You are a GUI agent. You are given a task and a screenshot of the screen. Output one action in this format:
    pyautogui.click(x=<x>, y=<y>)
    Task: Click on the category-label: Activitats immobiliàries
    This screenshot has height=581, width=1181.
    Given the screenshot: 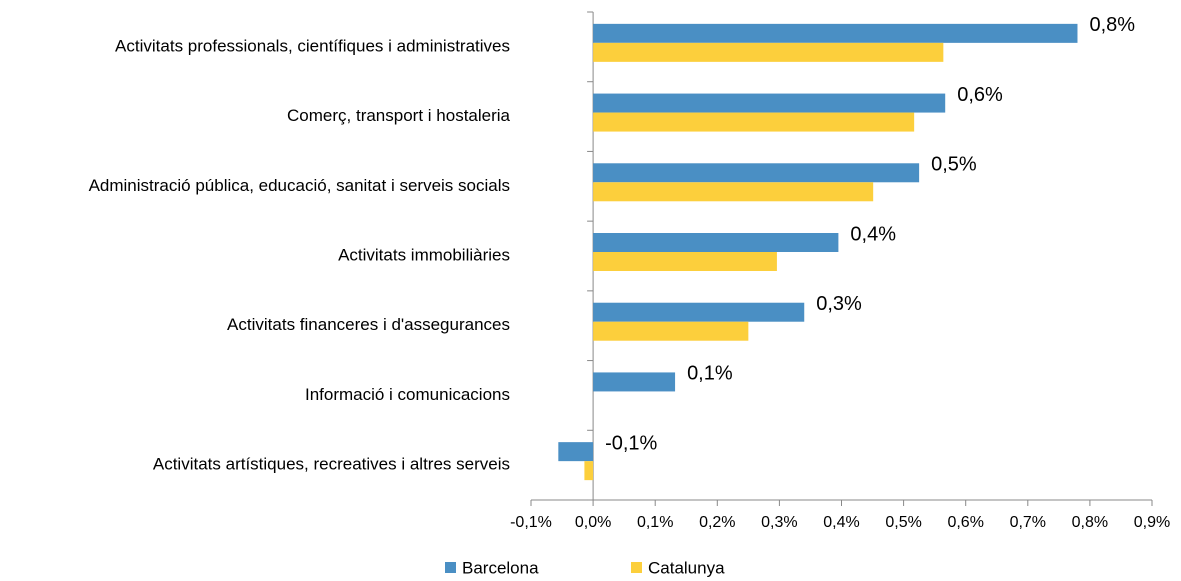 What is the action you would take?
    pyautogui.click(x=424, y=254)
    